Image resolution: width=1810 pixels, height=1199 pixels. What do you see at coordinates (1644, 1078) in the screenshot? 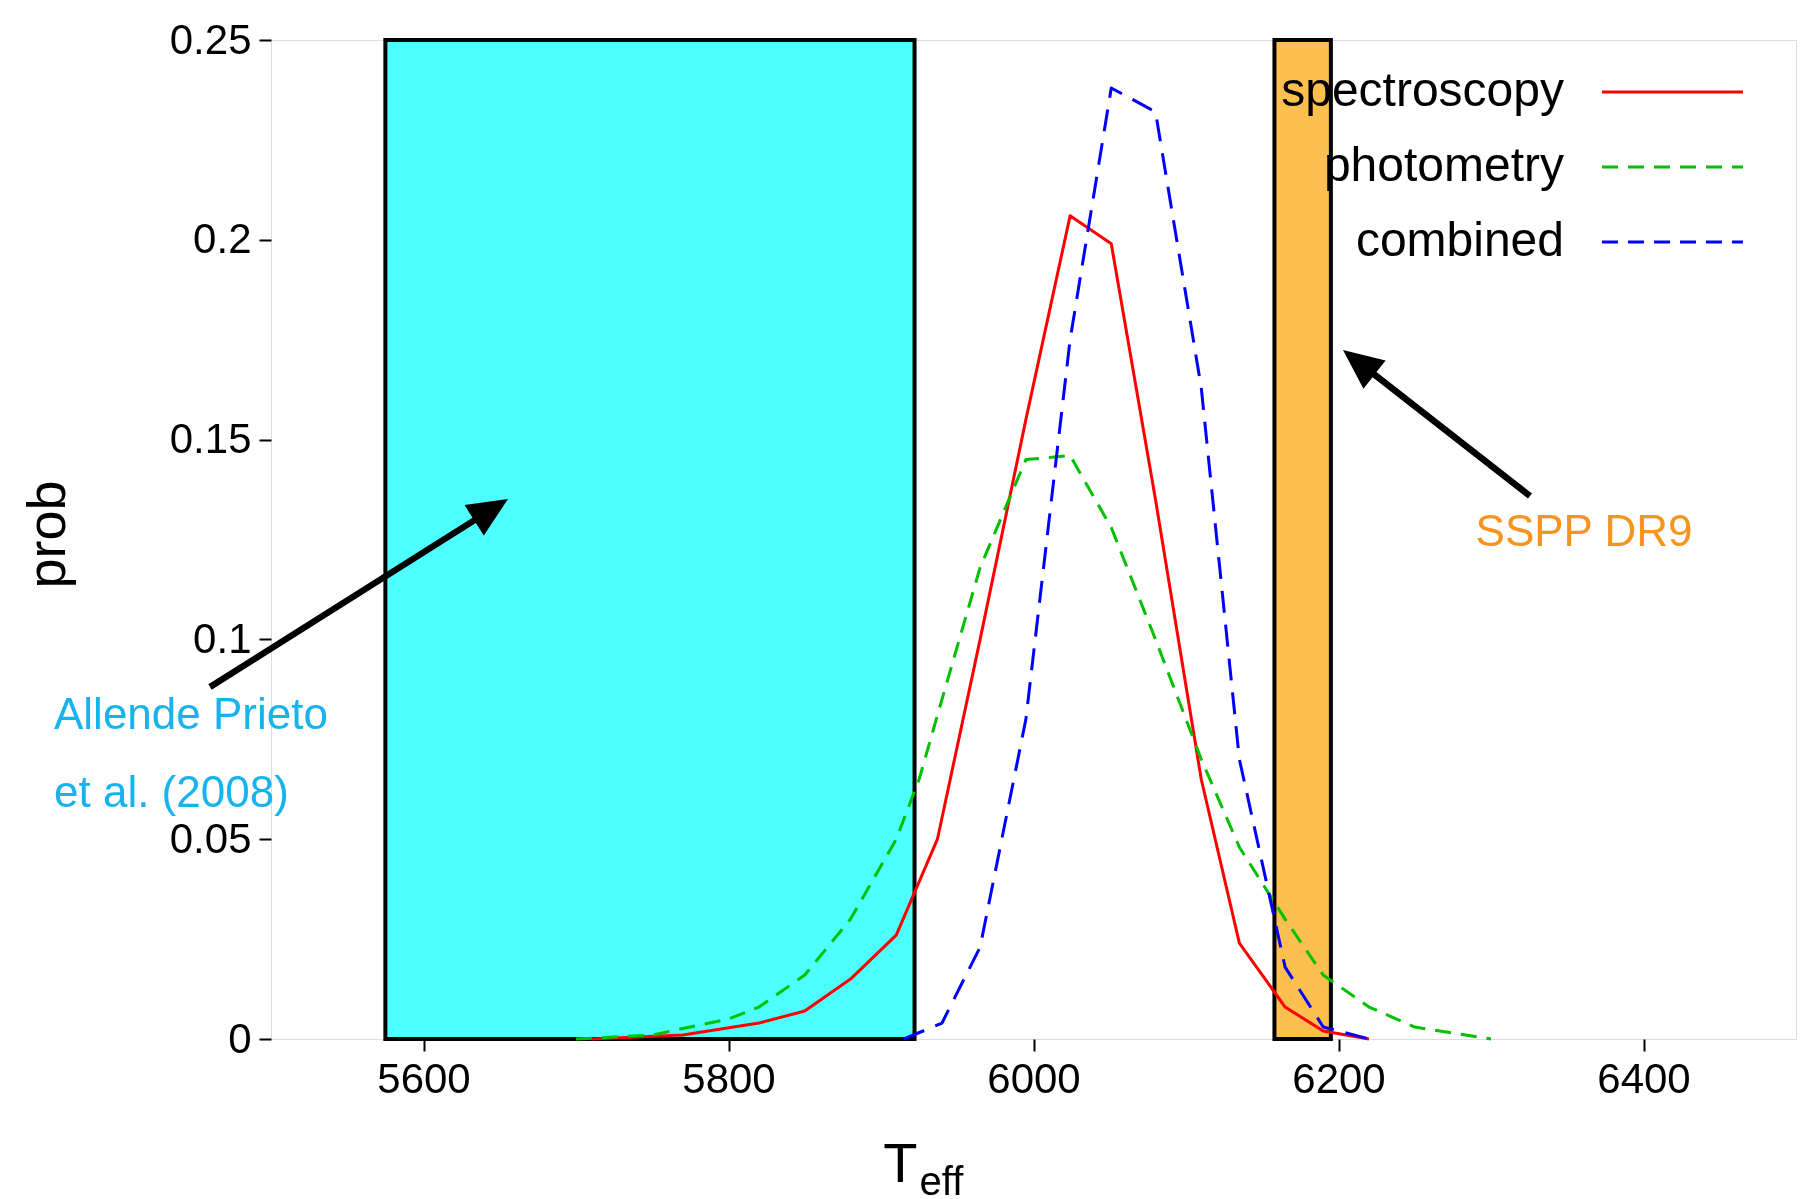
I see `x-tick-label: 6400` at bounding box center [1644, 1078].